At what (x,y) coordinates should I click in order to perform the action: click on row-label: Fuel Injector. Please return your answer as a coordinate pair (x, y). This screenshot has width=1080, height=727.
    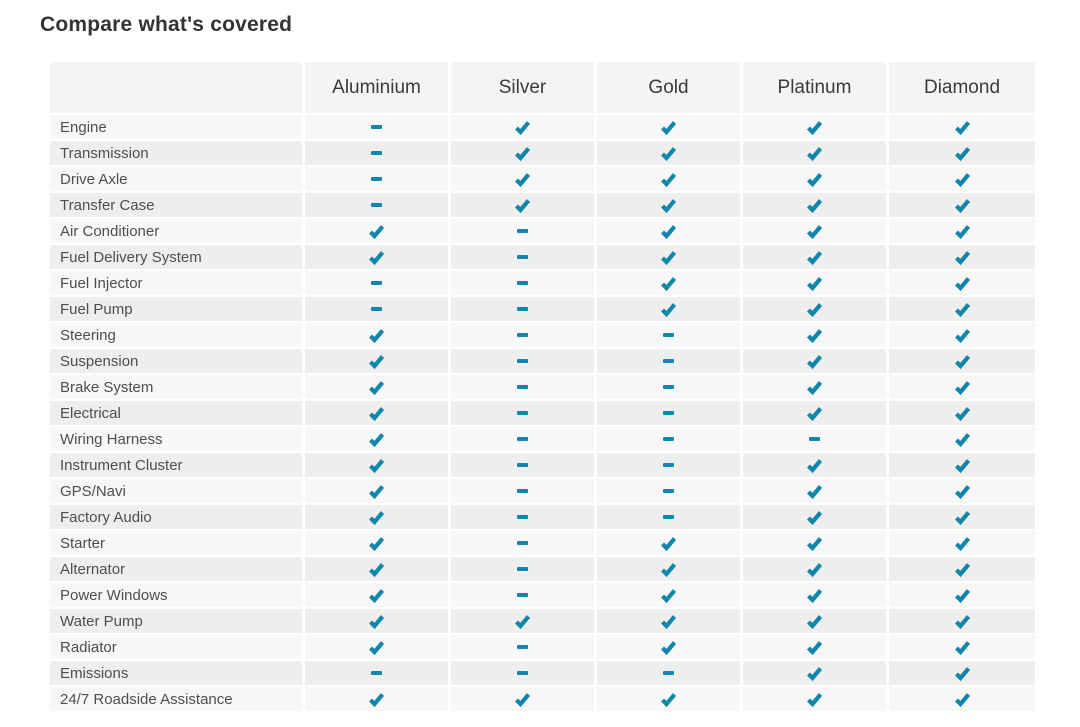
    Looking at the image, I should click on (176, 283).